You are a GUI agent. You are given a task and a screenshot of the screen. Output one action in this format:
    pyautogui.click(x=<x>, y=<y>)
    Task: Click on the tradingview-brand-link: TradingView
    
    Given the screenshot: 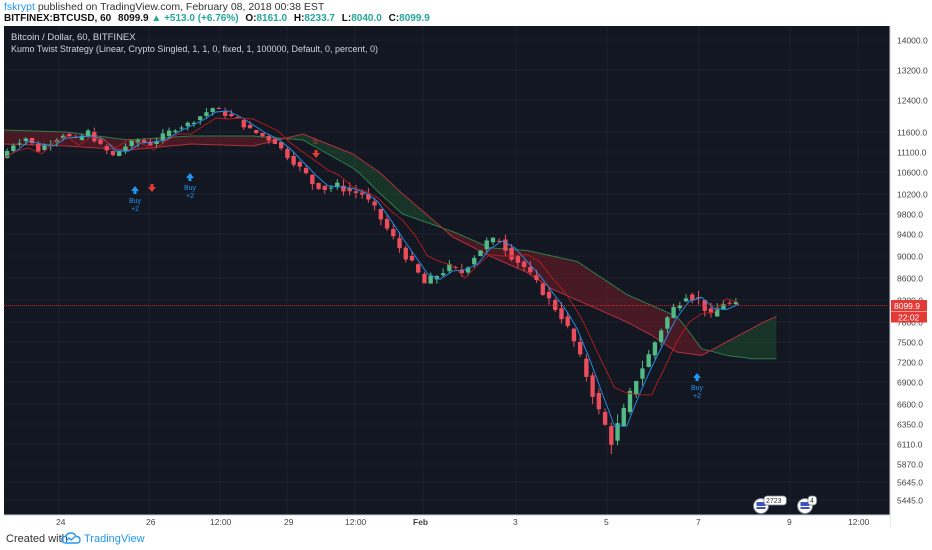 What is the action you would take?
    pyautogui.click(x=114, y=539)
    